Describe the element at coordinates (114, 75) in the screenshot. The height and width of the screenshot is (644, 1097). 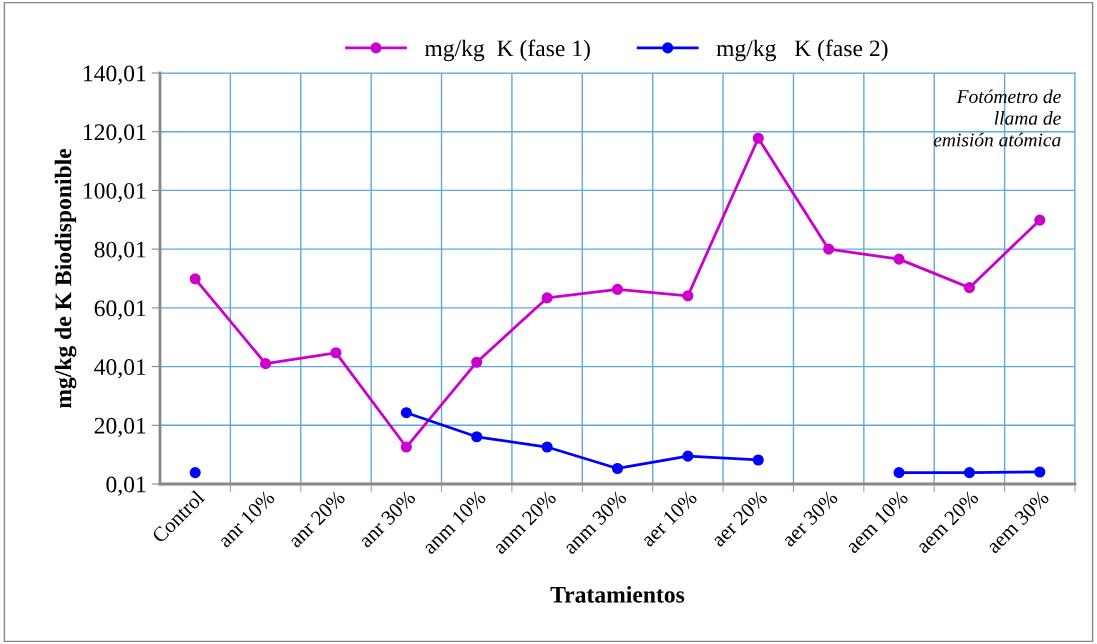
I see `y-tick-label: 140,01` at that location.